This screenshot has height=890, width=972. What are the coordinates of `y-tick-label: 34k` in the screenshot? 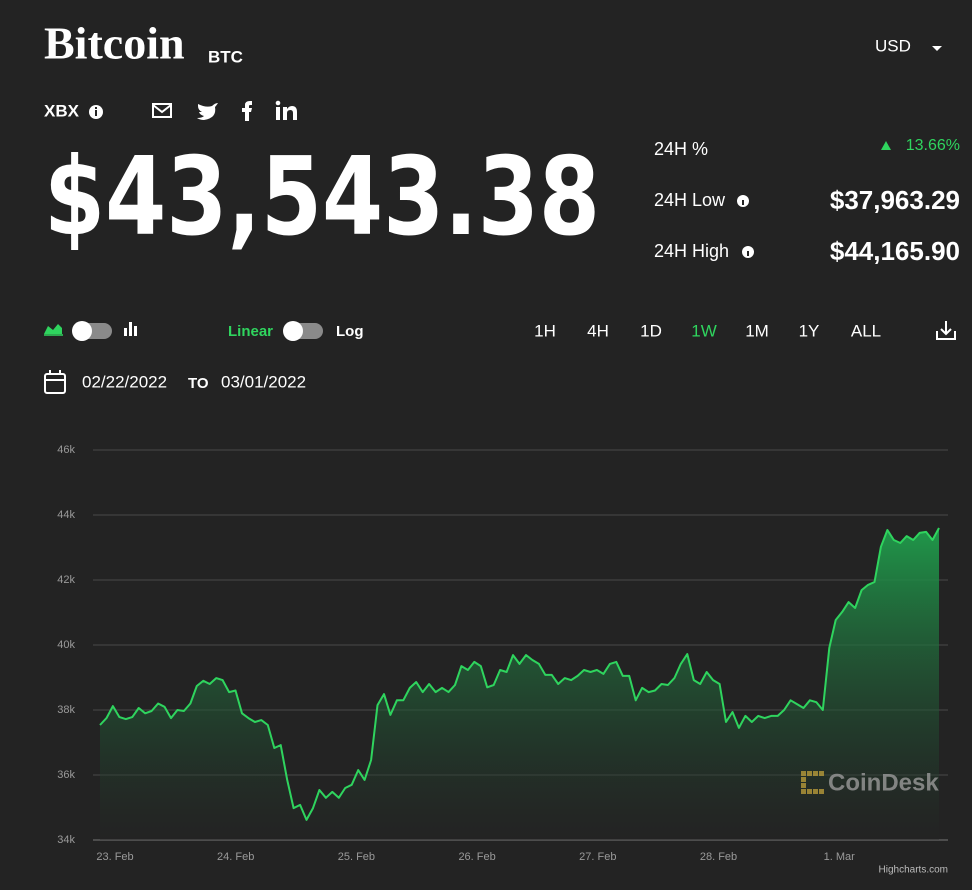 It's located at (66, 840).